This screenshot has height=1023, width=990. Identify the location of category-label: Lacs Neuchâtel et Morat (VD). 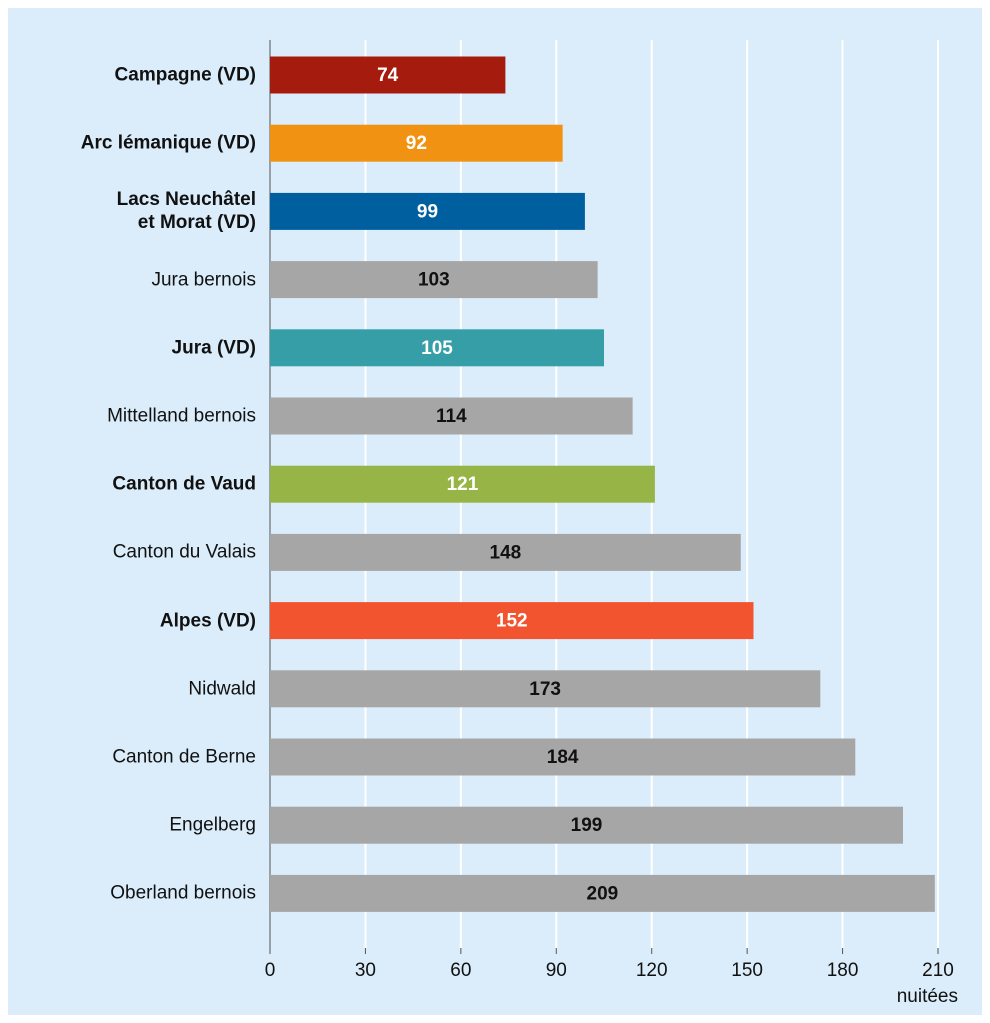
(186, 211).